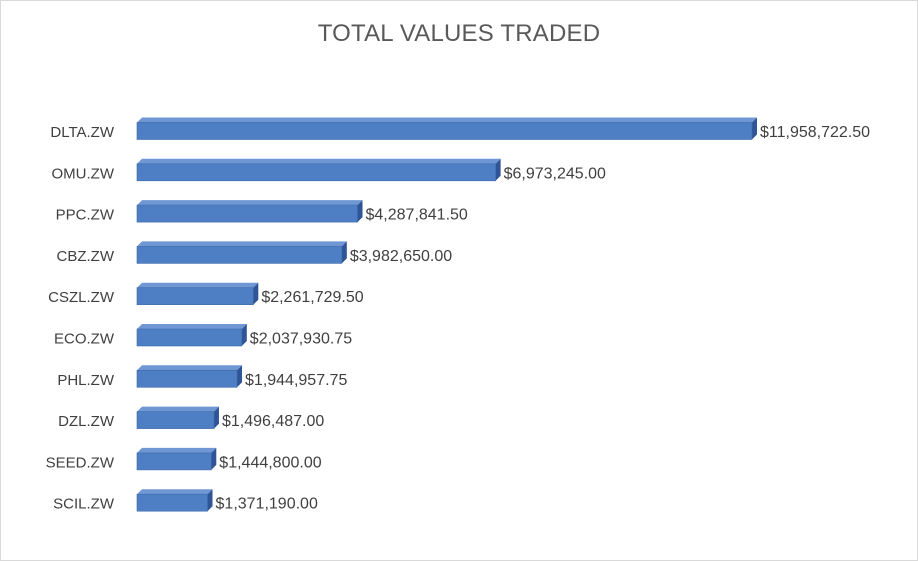 The width and height of the screenshot is (918, 561). What do you see at coordinates (83, 173) in the screenshot?
I see `category-label: OMU.ZW` at bounding box center [83, 173].